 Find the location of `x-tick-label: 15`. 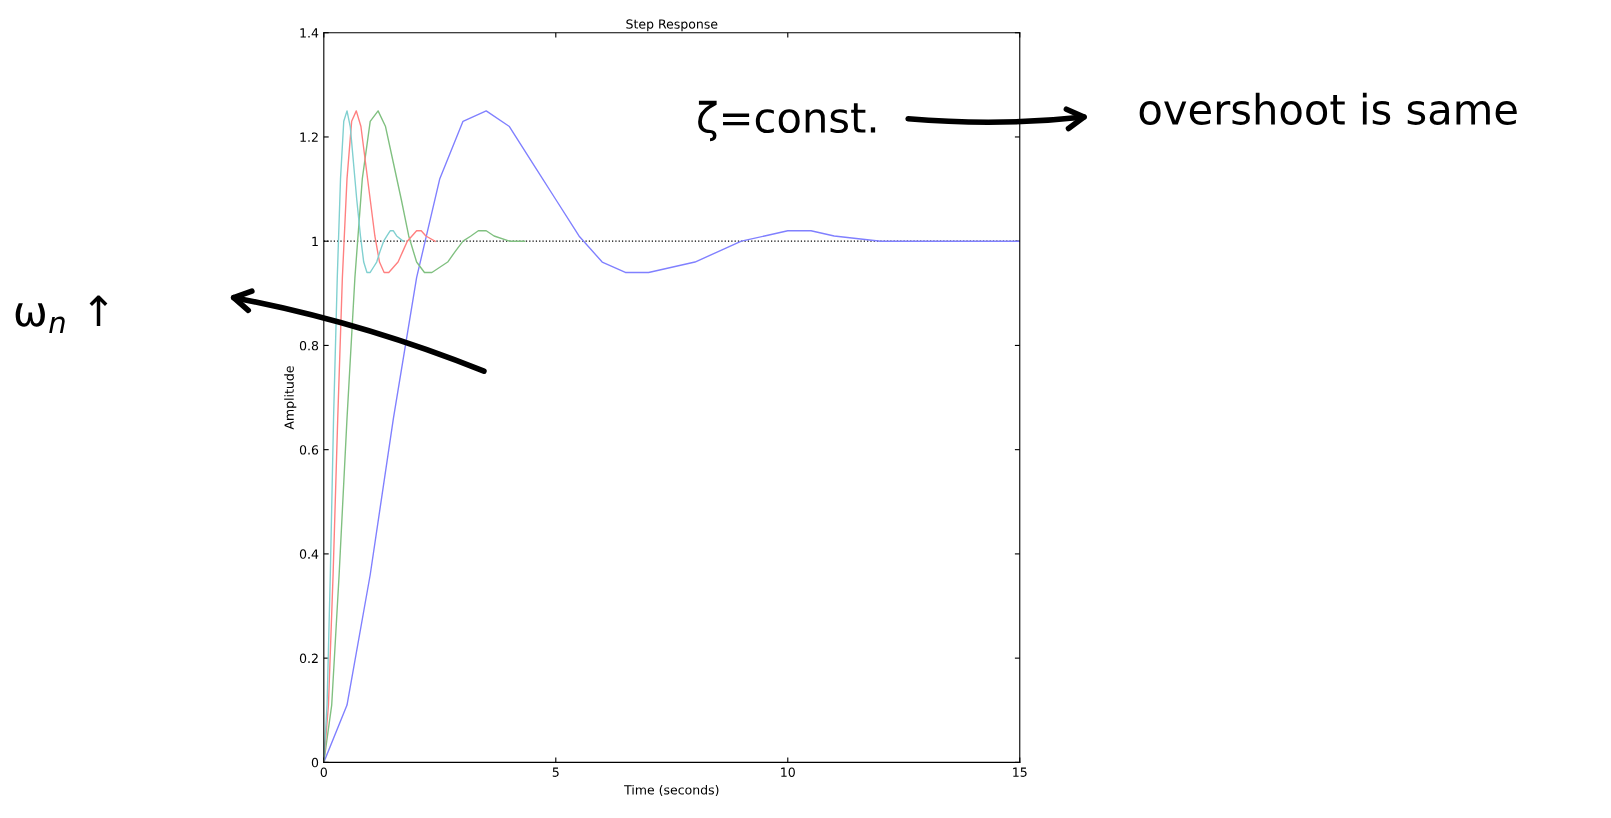

x-tick-label: 15 is located at coordinates (1020, 772).